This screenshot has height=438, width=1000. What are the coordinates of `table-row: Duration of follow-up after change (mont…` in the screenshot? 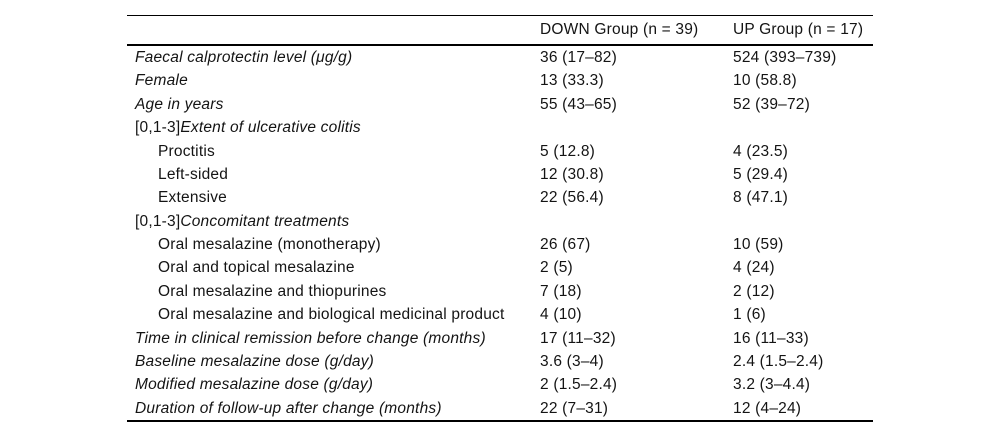 It's located at (500, 408).